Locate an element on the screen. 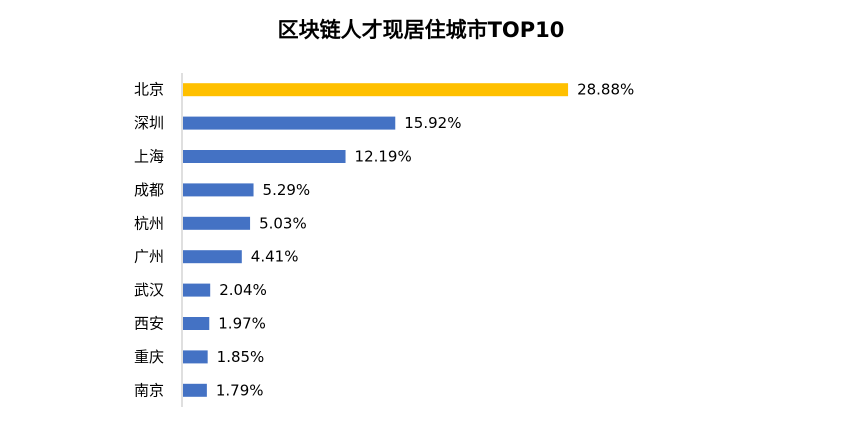 The image size is (842, 421). value-label: 28.88% is located at coordinates (605, 90).